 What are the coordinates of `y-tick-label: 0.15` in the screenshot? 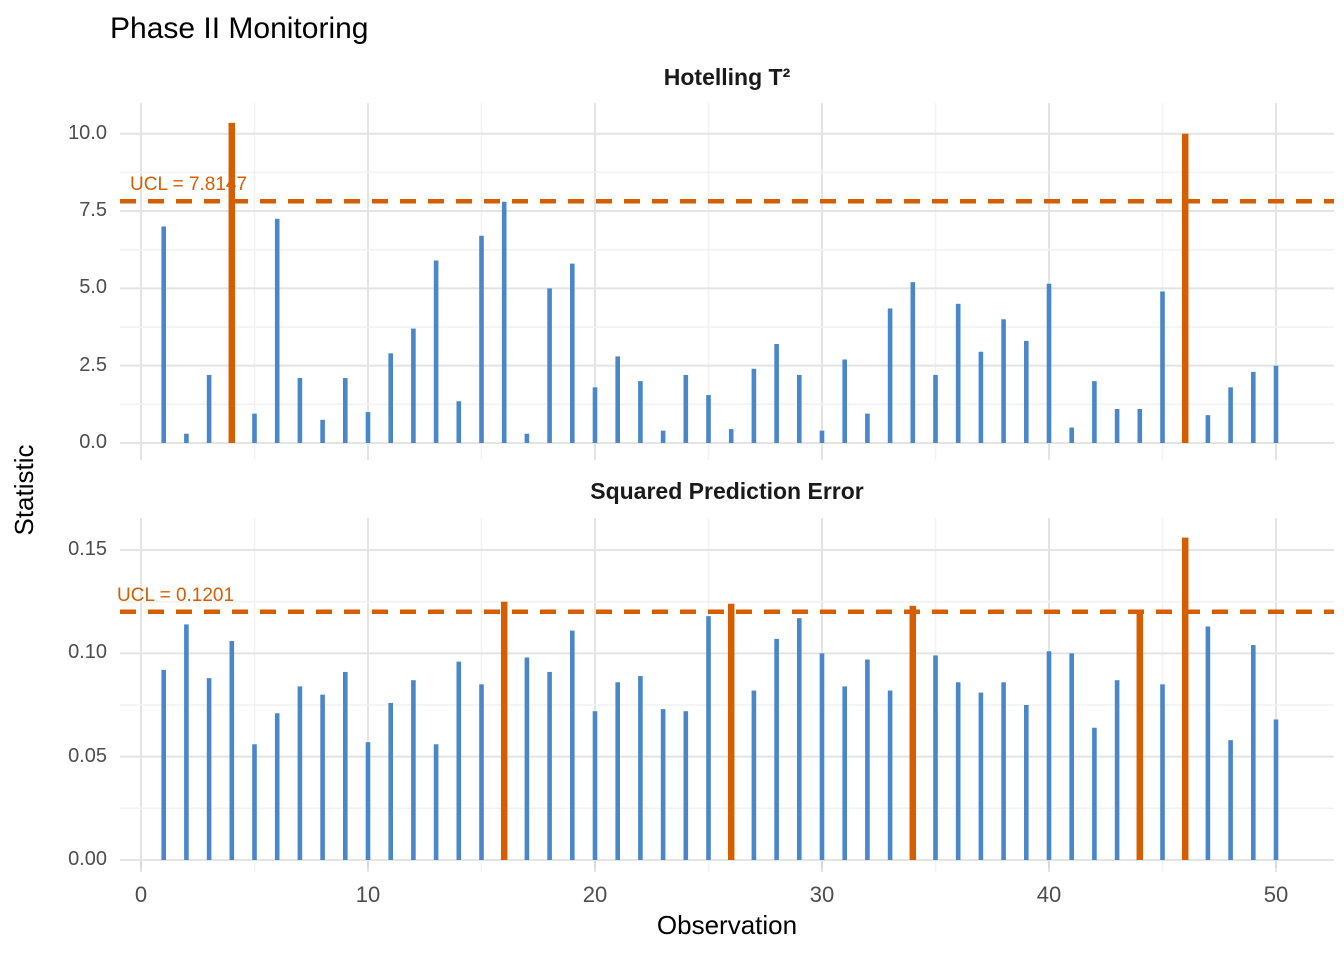 It's located at (87, 548).